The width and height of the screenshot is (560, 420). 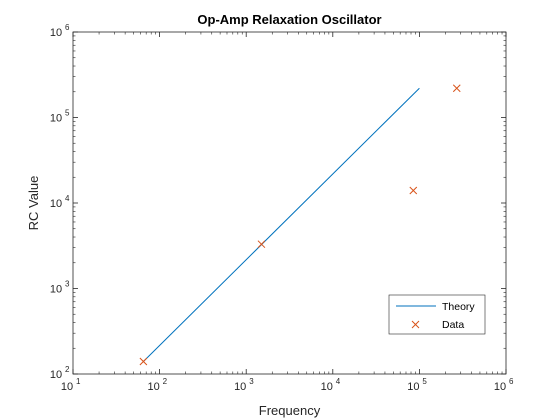 I want to click on x-tick-exponent: 6, so click(x=511, y=381).